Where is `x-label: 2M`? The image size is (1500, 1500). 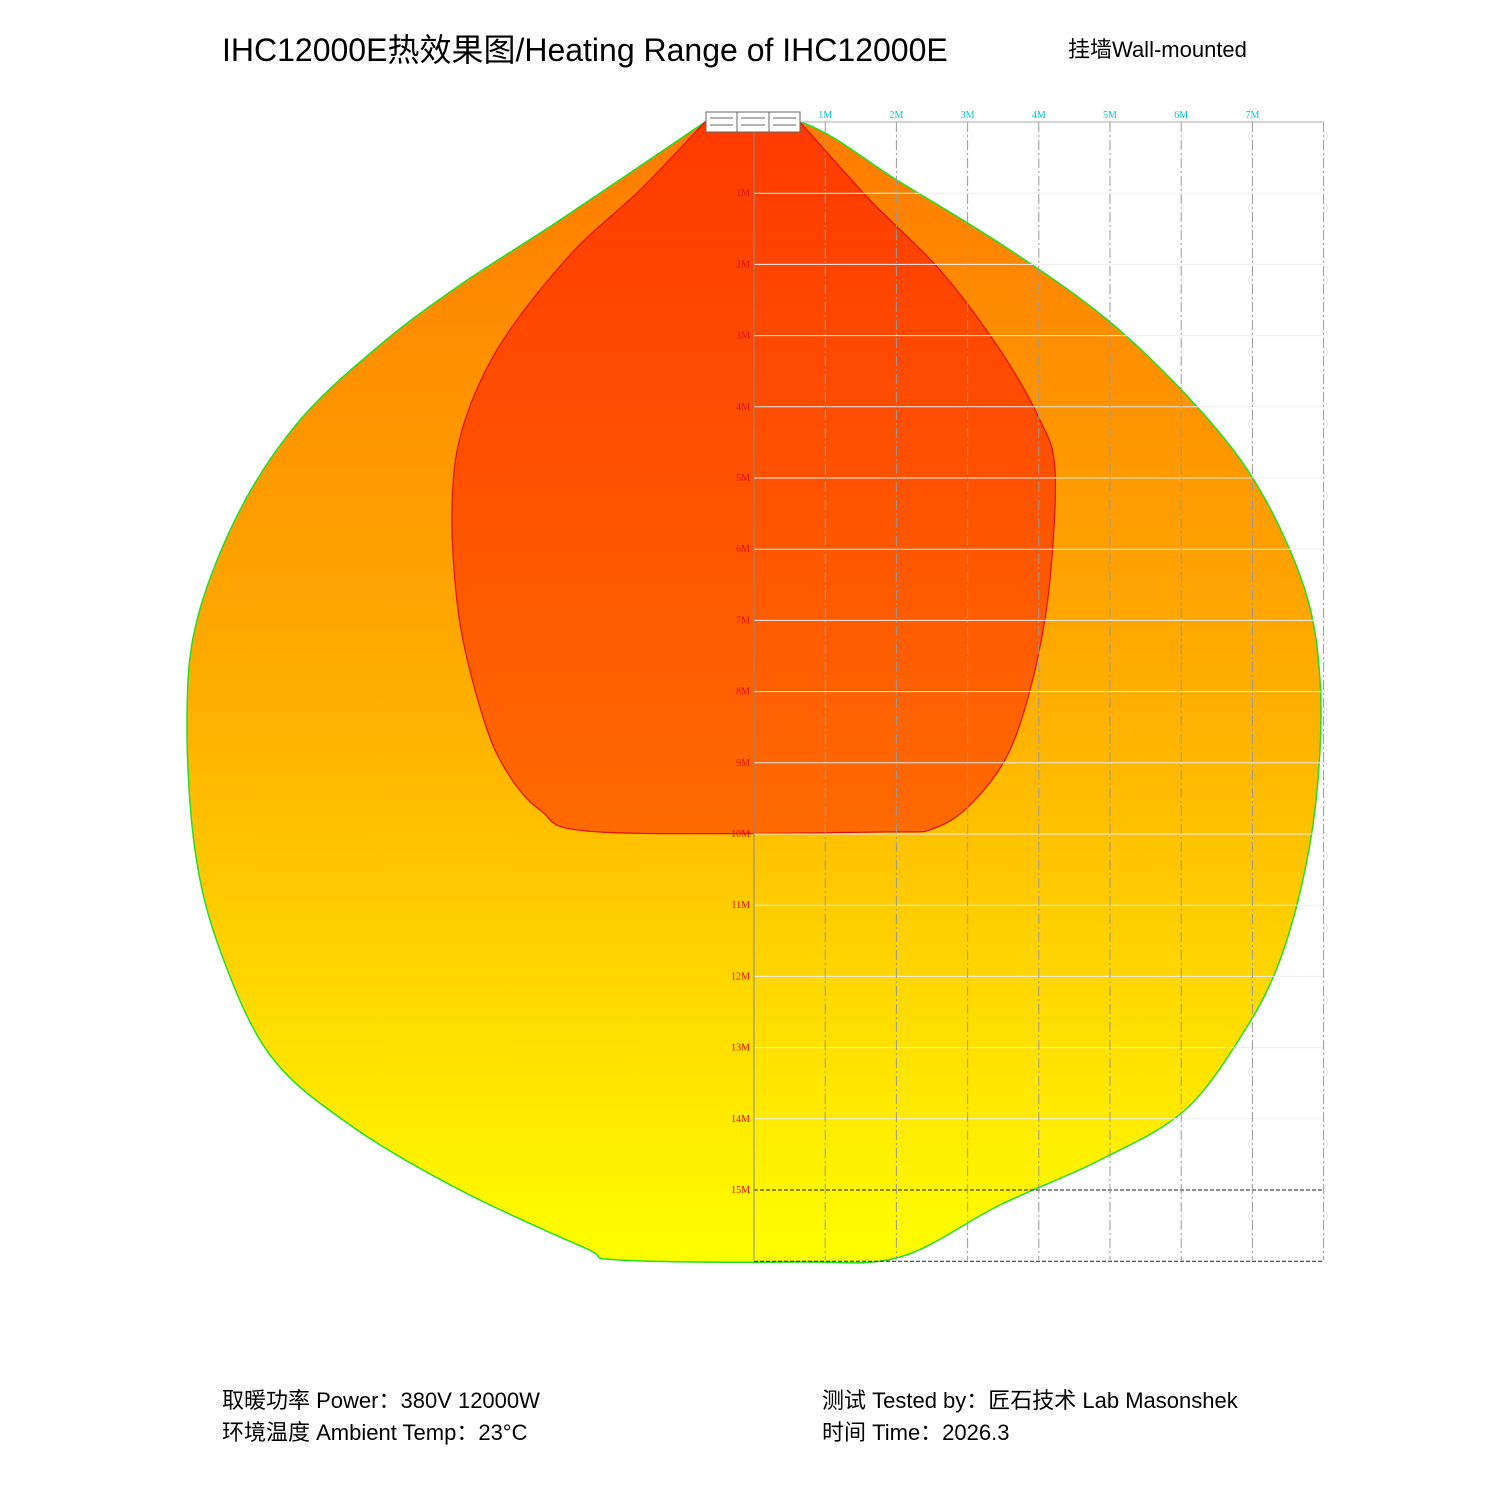
x-label: 2M is located at coordinates (896, 115).